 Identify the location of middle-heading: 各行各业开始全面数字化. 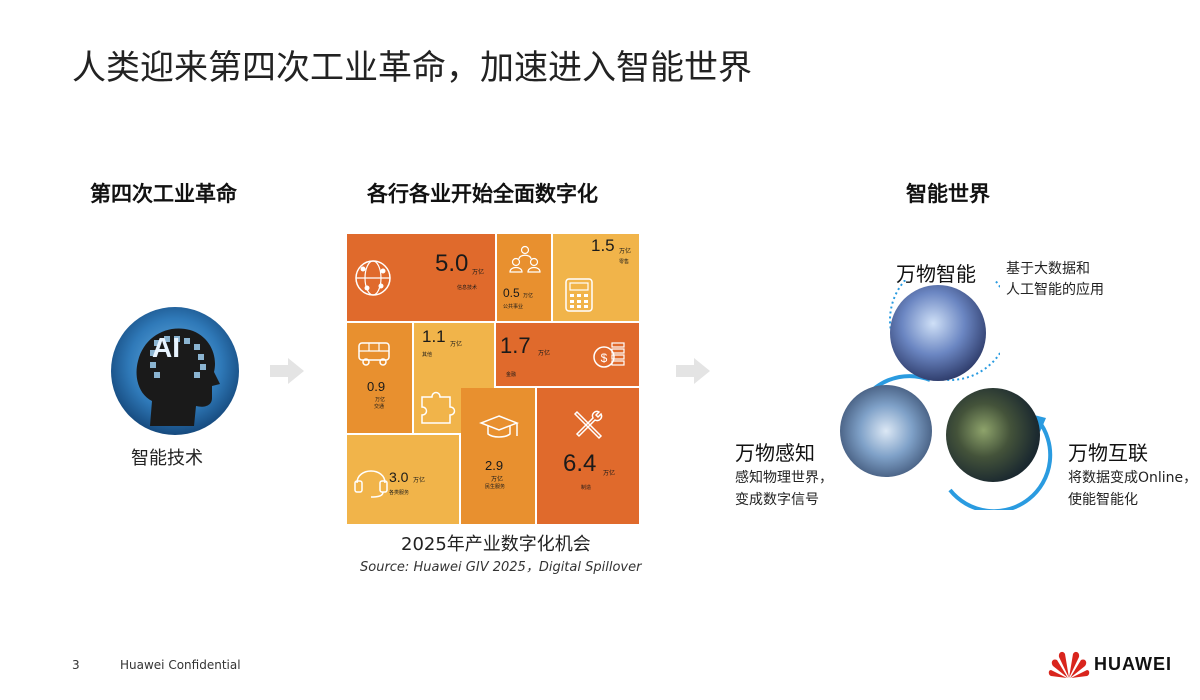
(482, 194).